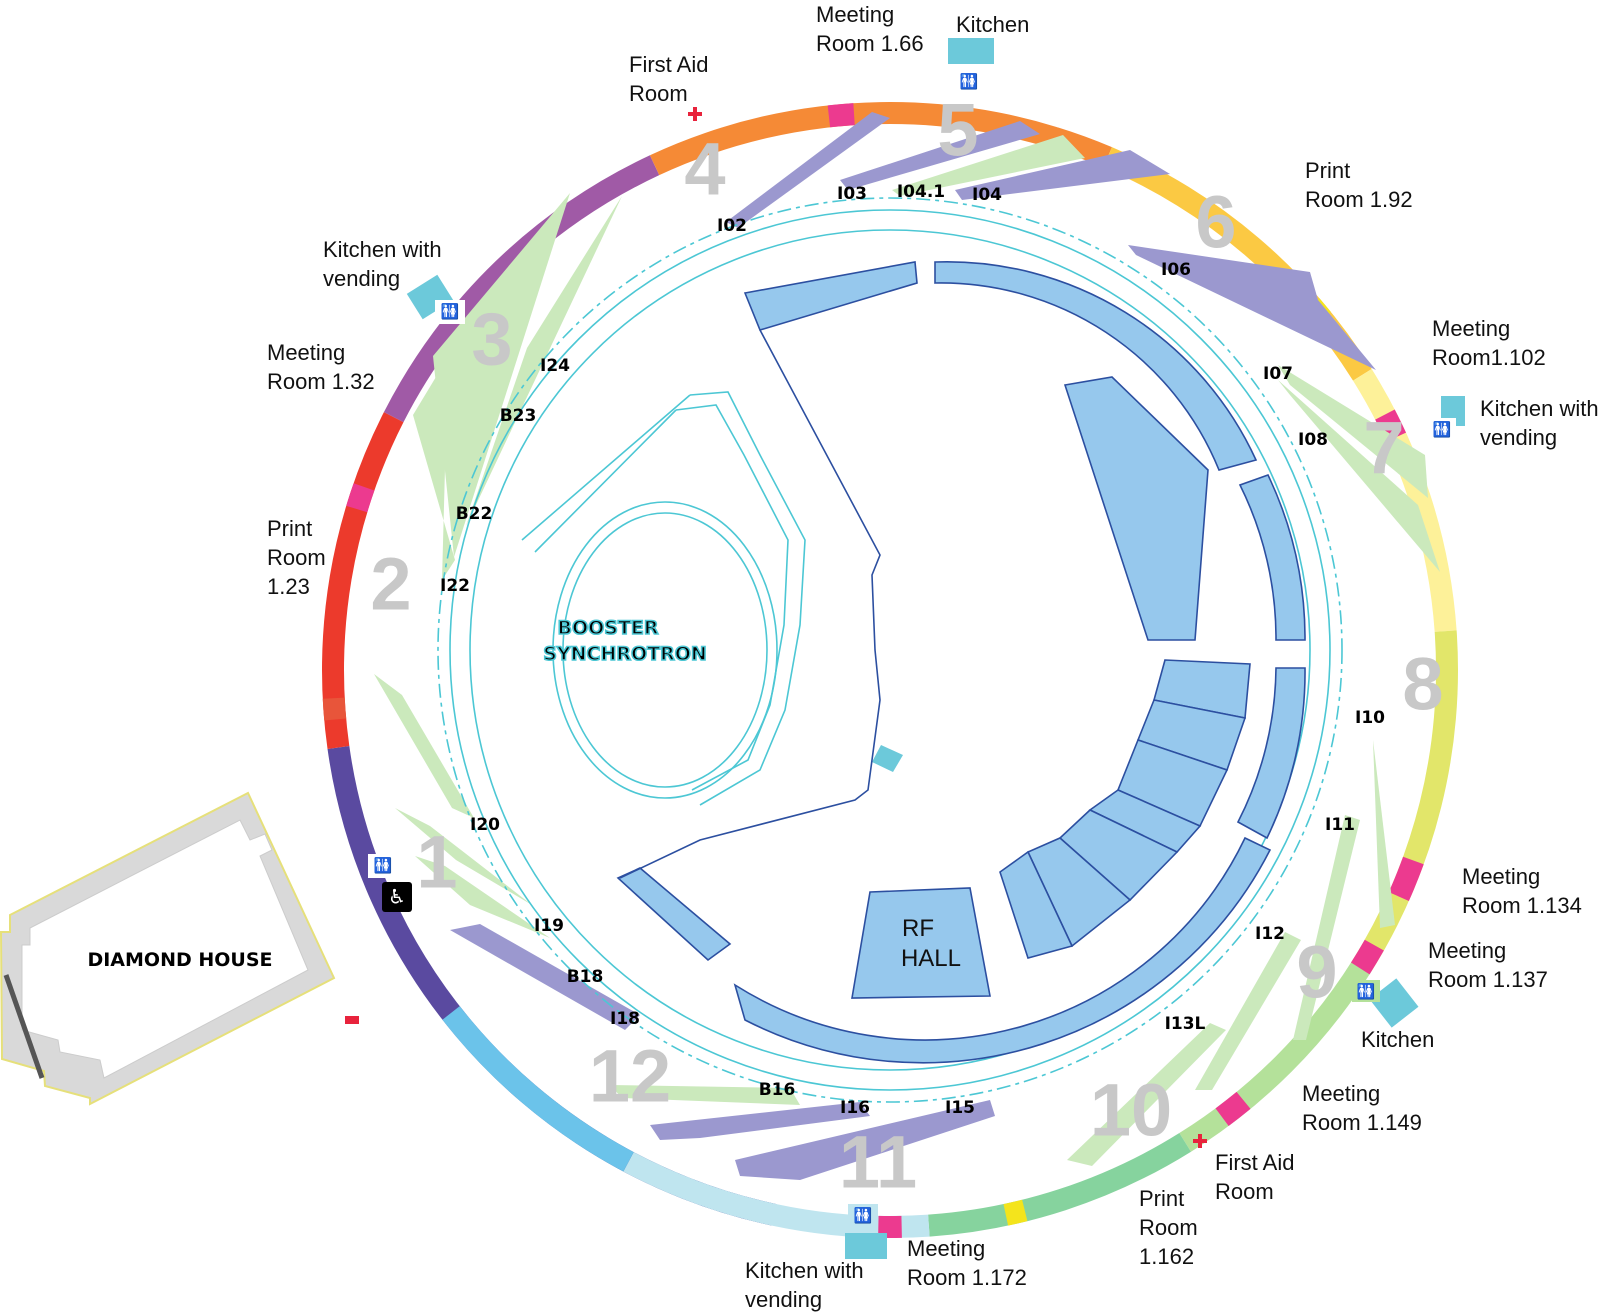 The width and height of the screenshot is (1610, 1314). Describe the element at coordinates (352, 1020) in the screenshot. I see `diamond-house-door` at that location.